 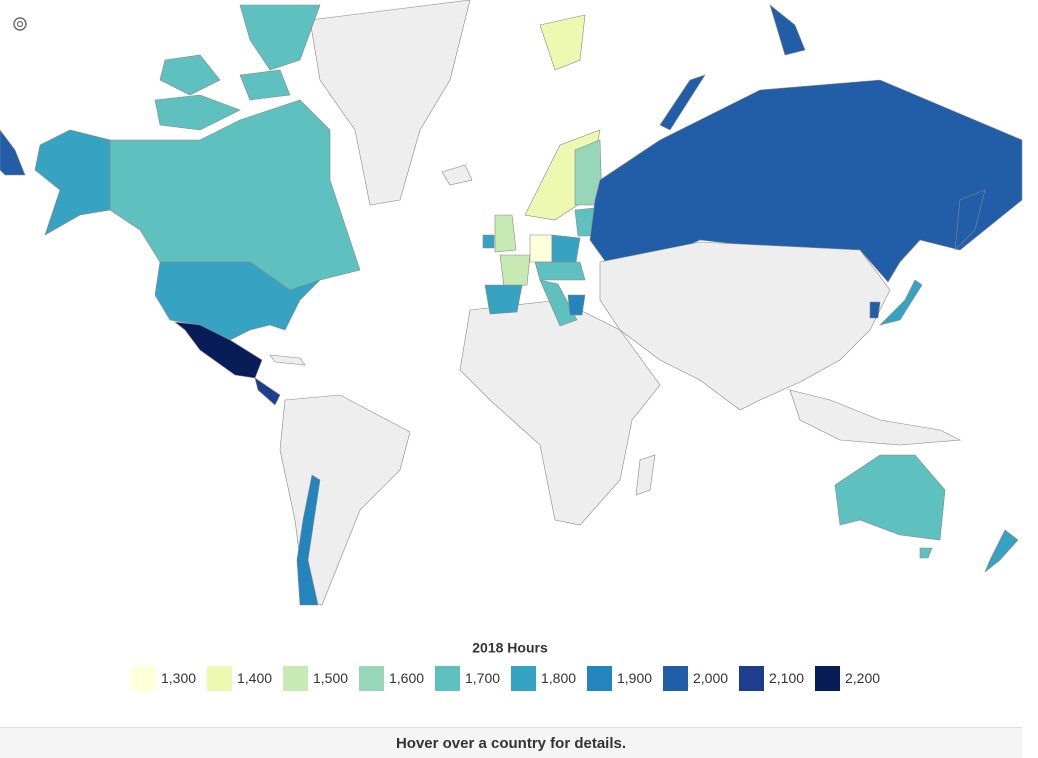 I want to click on chukotka, so click(x=13, y=152).